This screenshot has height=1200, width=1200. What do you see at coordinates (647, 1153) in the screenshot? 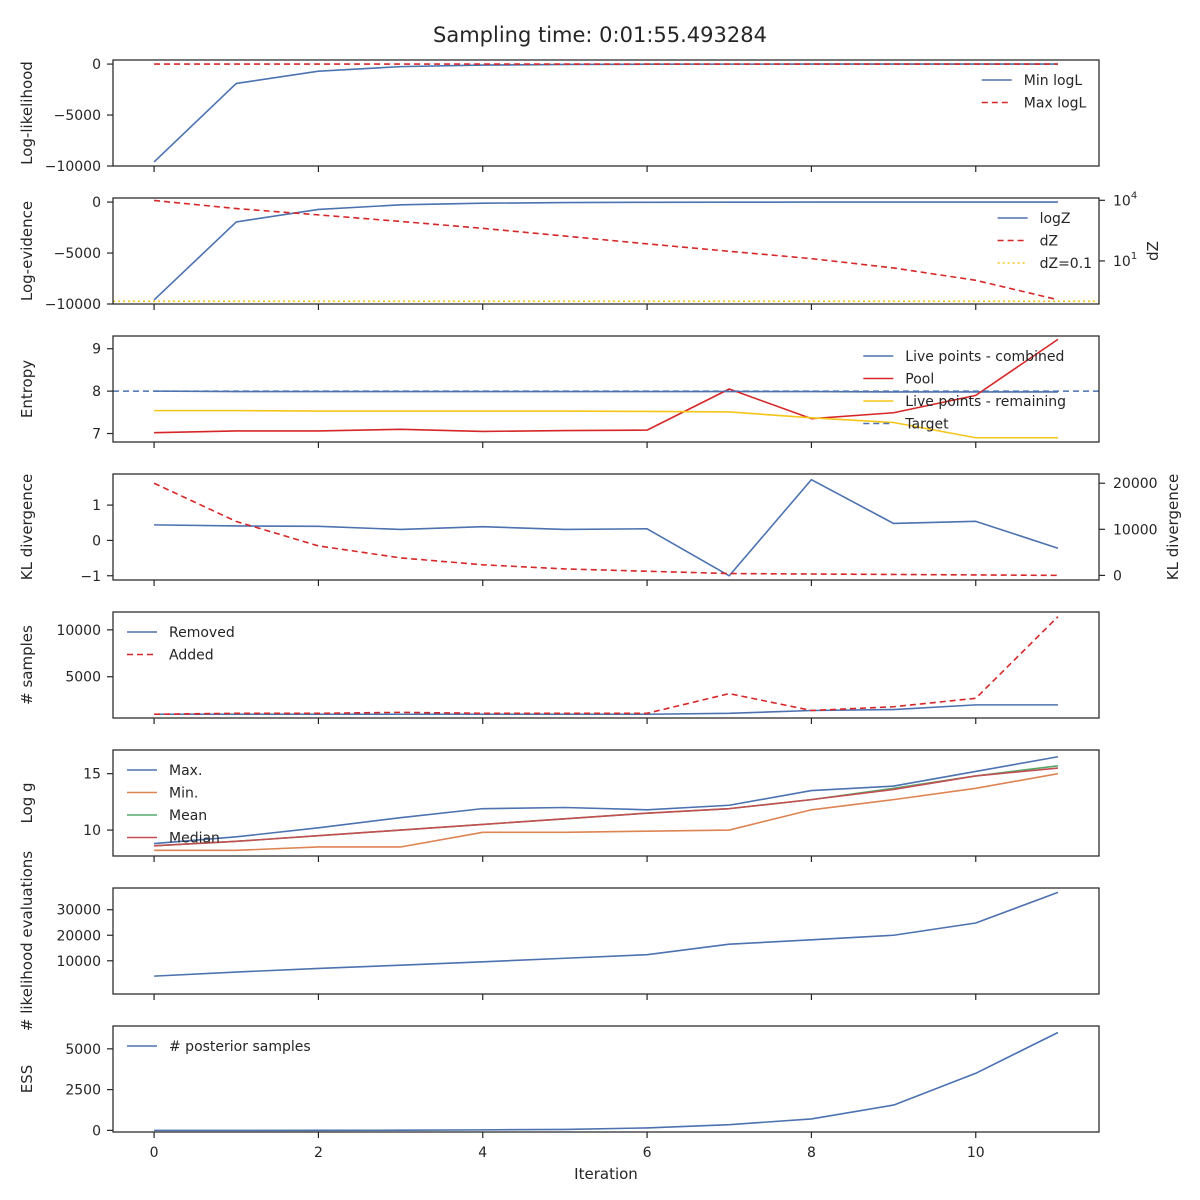
I see `x-tick-label: 6` at bounding box center [647, 1153].